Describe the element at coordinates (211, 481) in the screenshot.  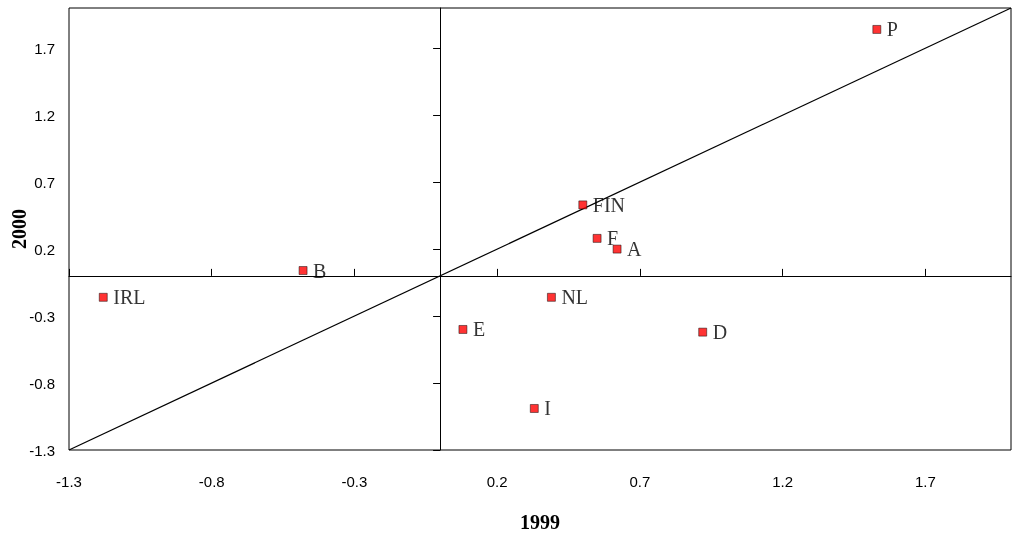
I see `x-tick-label: -0.8` at that location.